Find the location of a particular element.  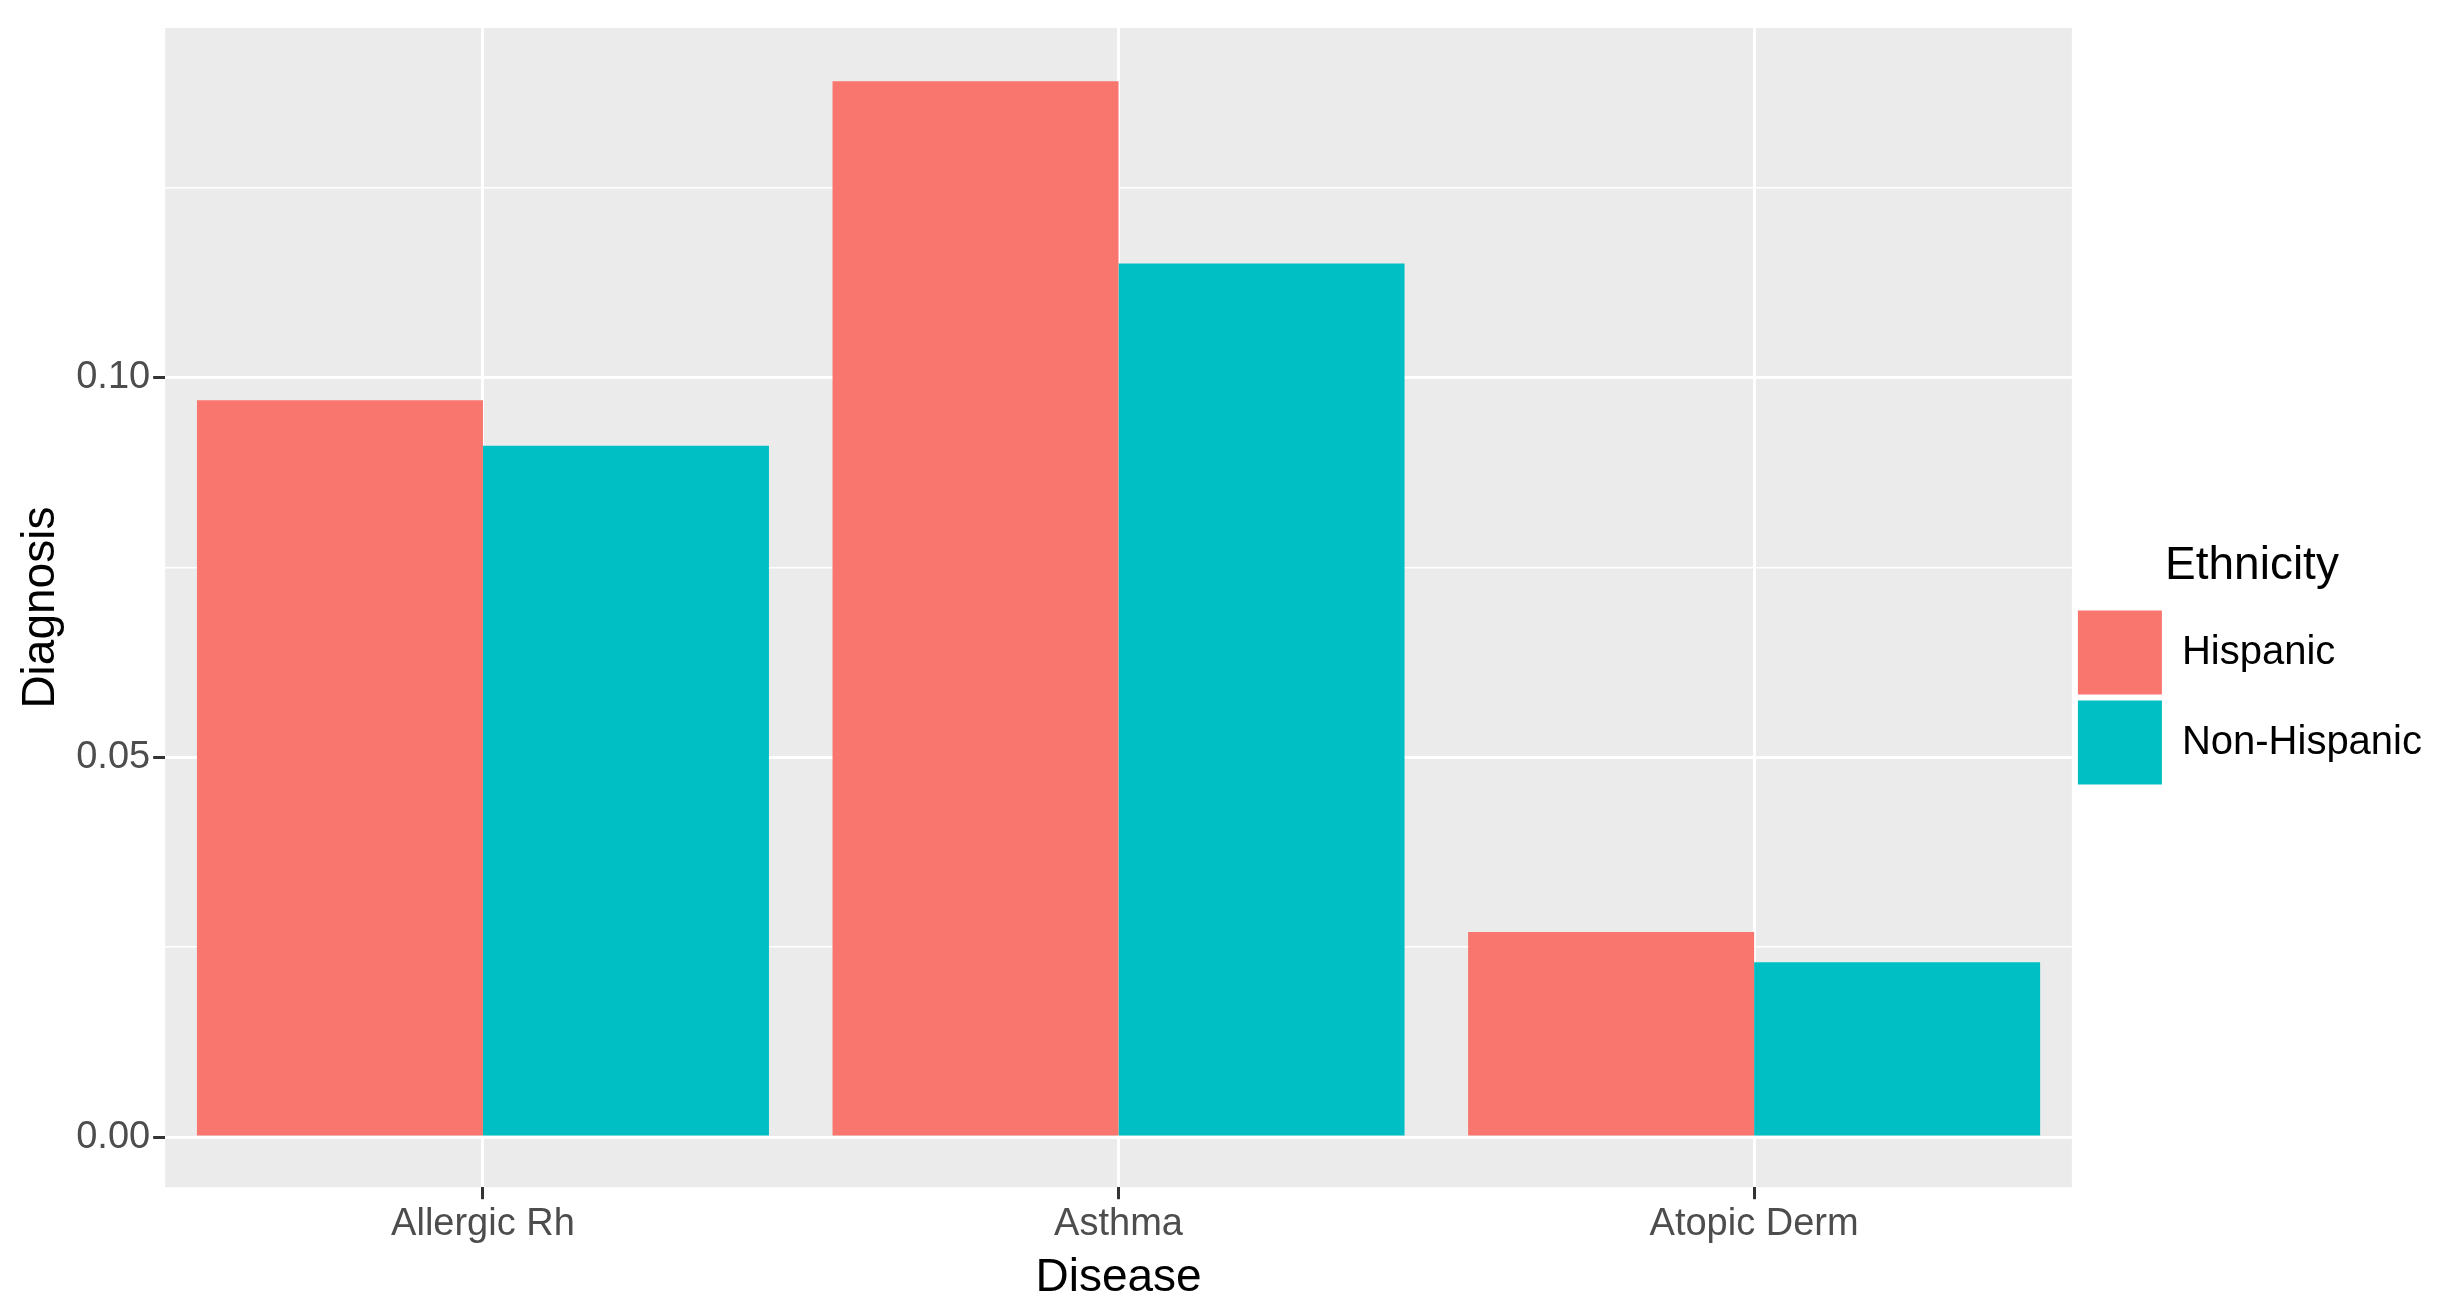

x-axis-title: Disease is located at coordinates (1118, 1275).